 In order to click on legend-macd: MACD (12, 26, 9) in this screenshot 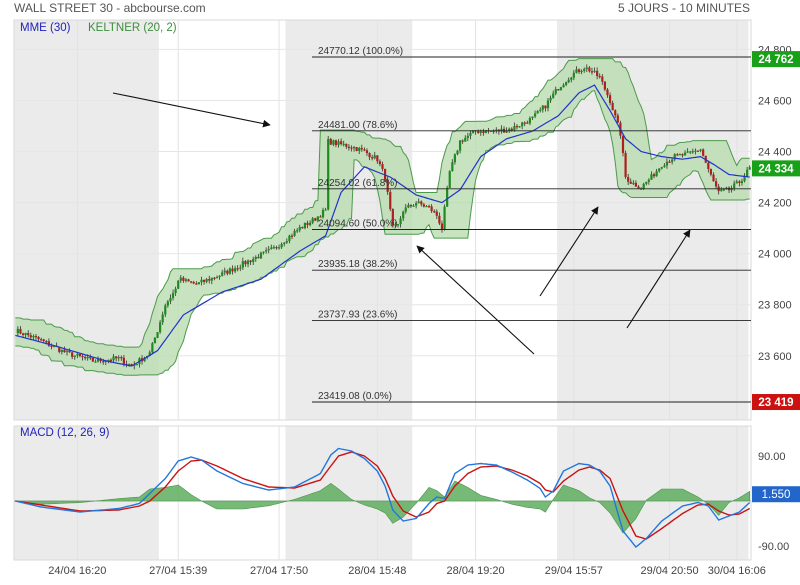, I will do `click(65, 433)`.